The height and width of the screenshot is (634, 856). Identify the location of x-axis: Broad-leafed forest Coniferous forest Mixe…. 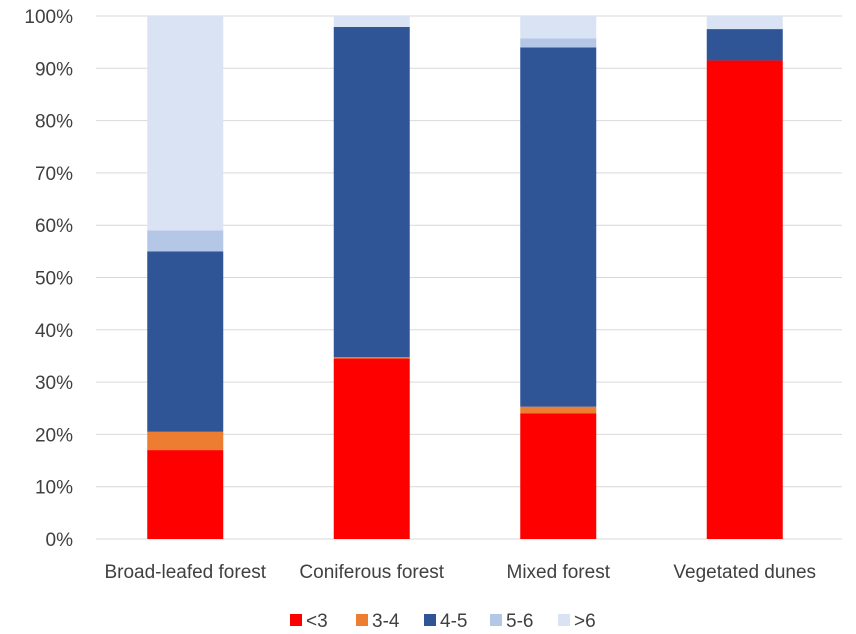
(460, 572).